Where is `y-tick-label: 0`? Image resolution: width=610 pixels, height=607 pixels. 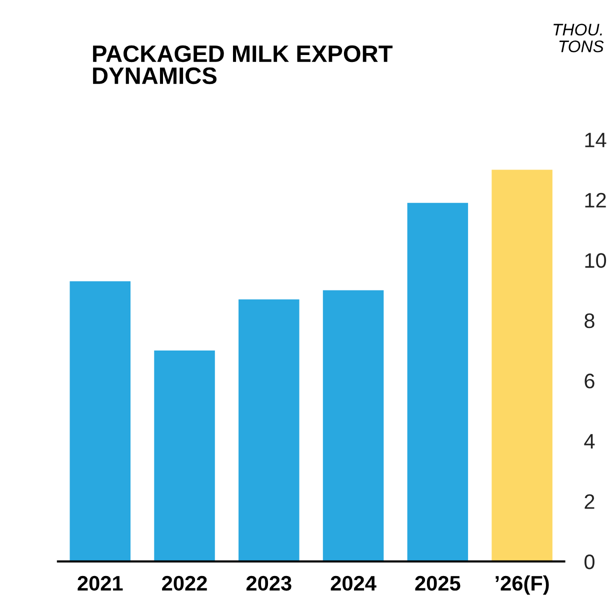 y-tick-label: 0 is located at coordinates (589, 562).